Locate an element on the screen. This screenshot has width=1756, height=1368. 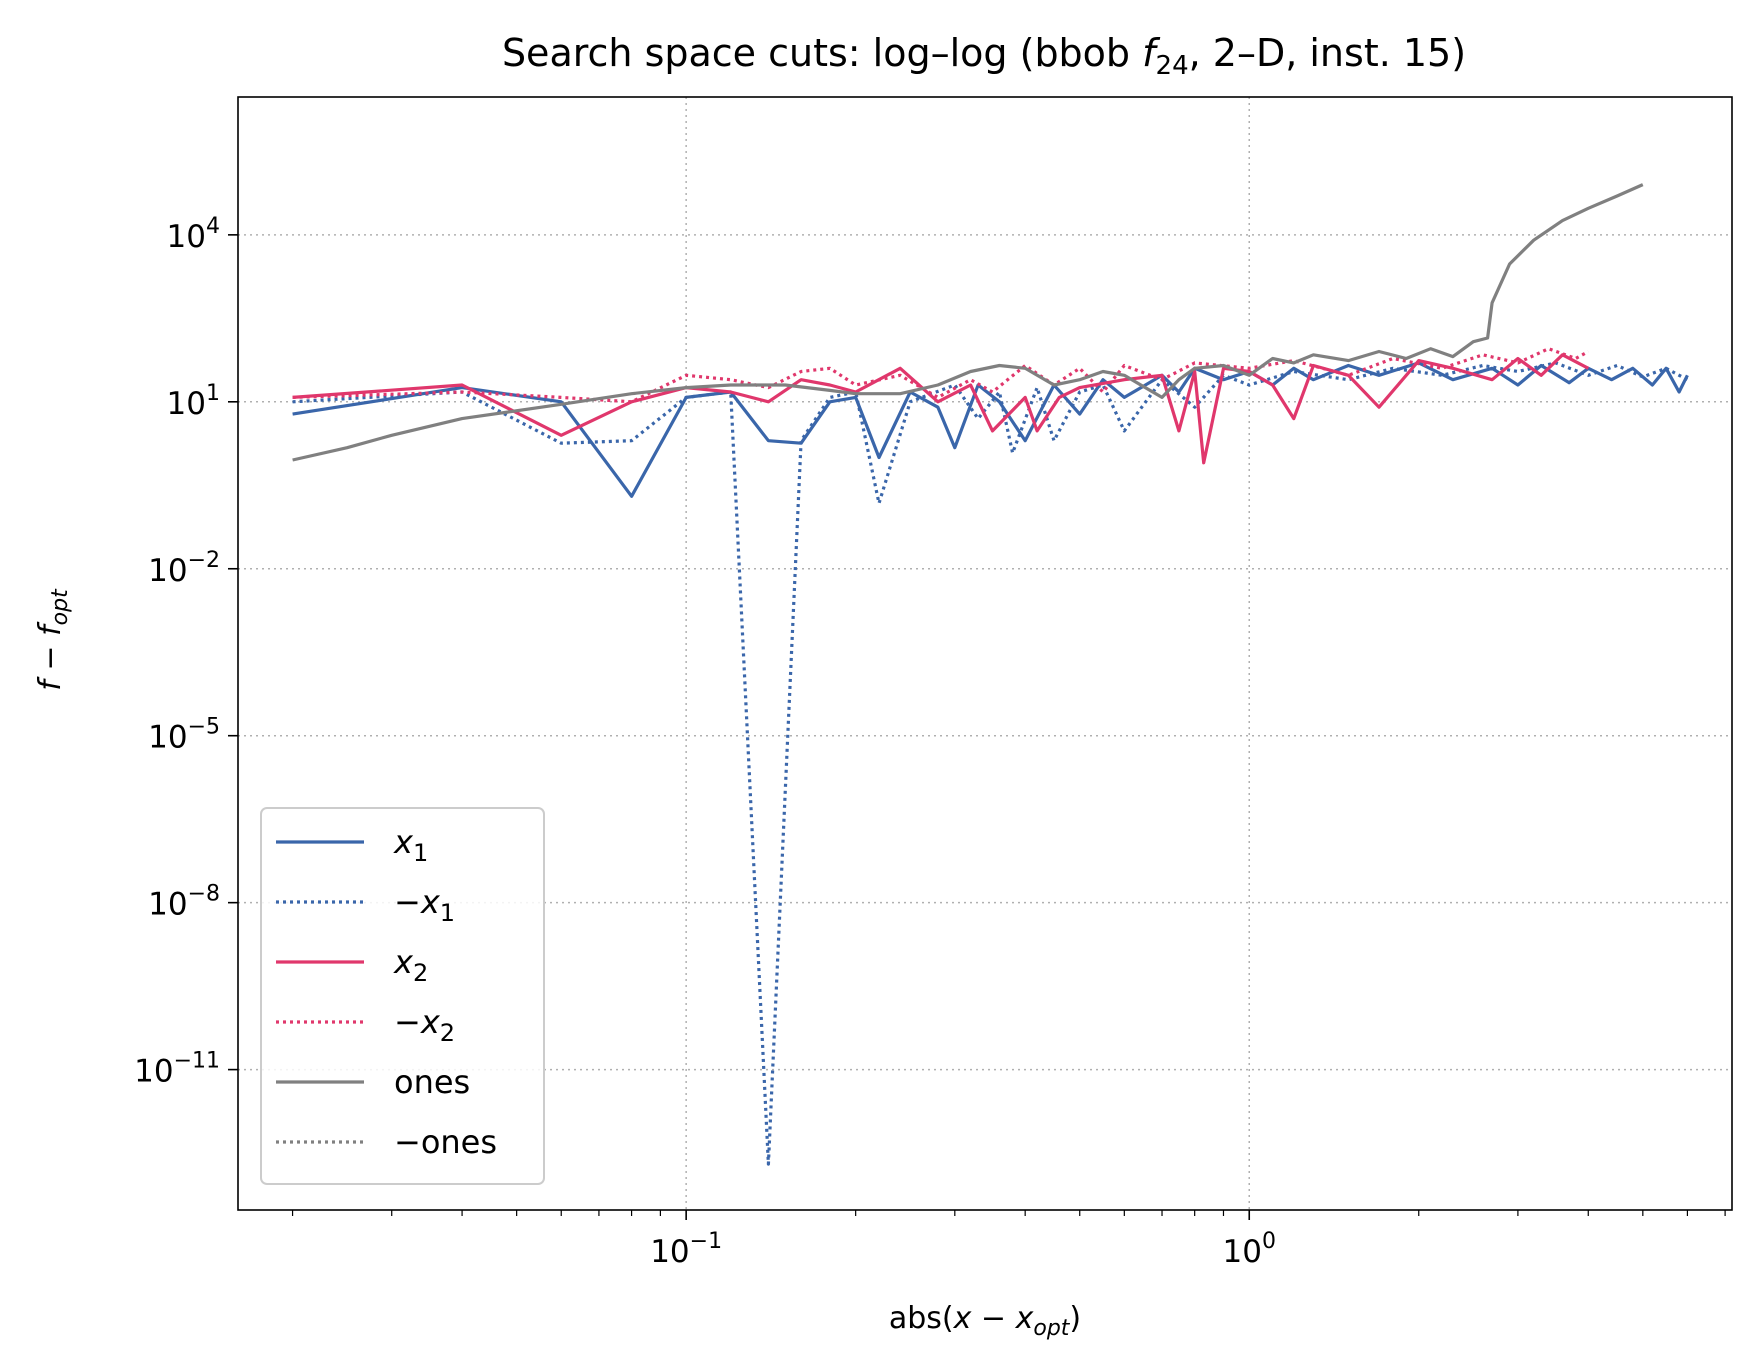
legend-label: −x1 is located at coordinates (424, 905).